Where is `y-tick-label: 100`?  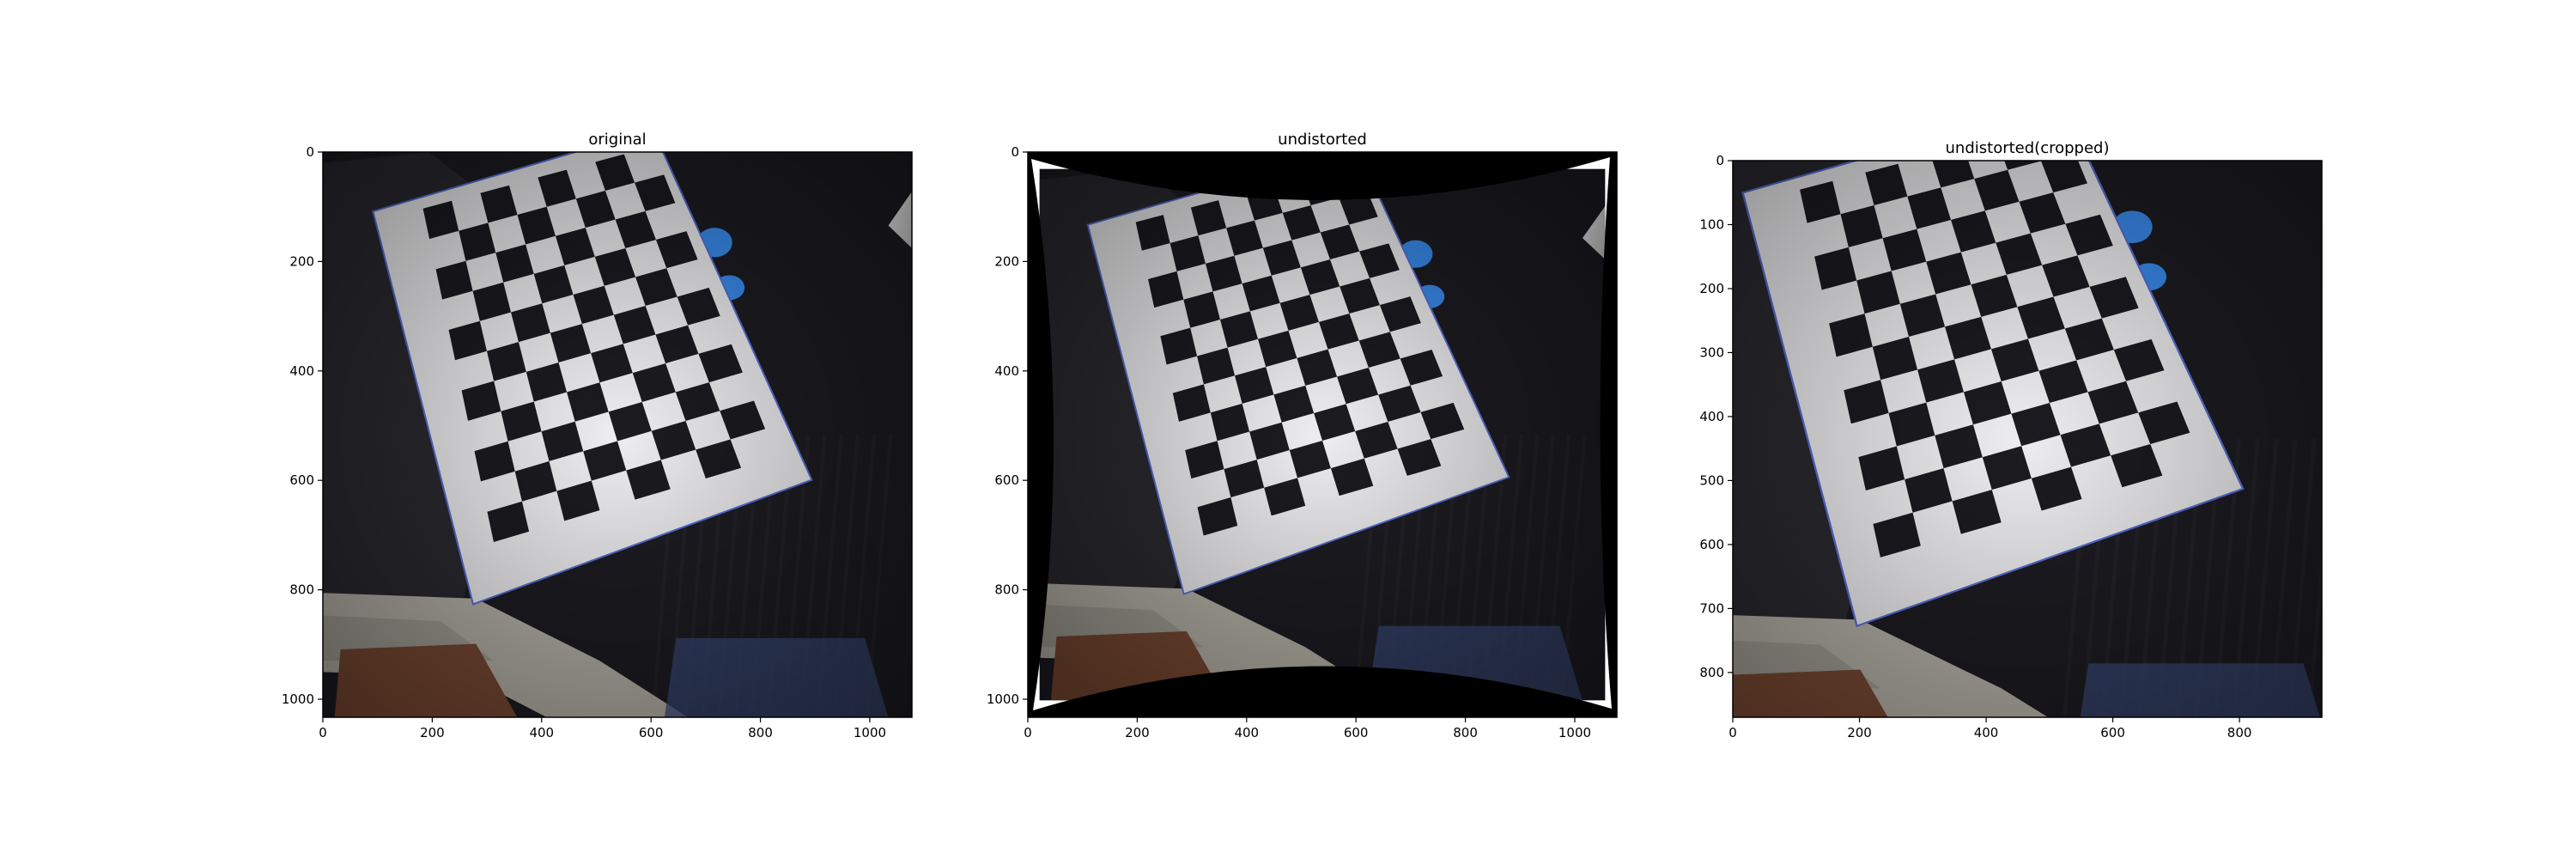 y-tick-label: 100 is located at coordinates (1711, 224).